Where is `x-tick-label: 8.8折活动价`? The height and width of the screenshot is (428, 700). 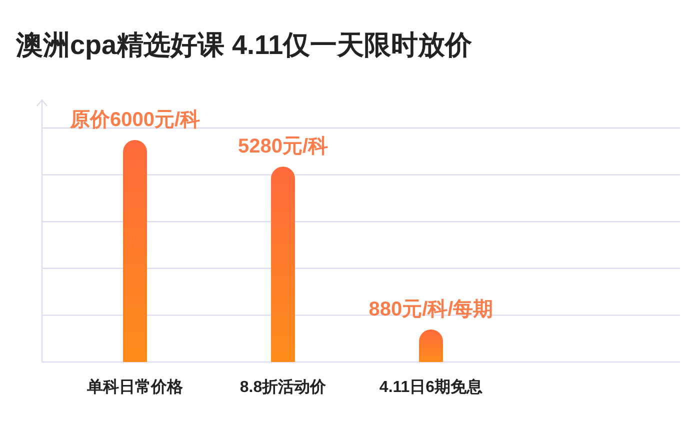 x-tick-label: 8.8折活动价 is located at coordinates (284, 387).